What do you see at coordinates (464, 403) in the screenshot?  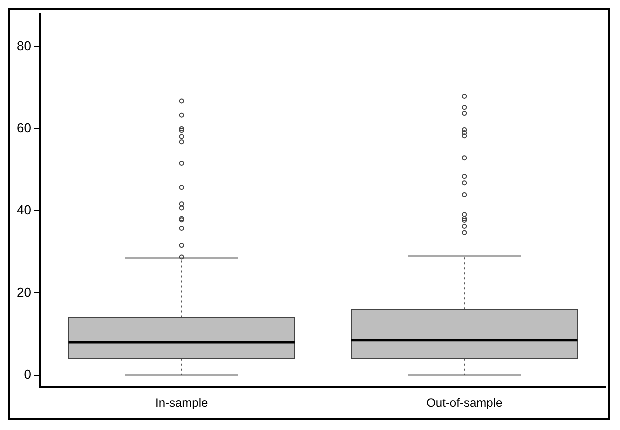 I see `x-tick-label: Out-of-sample` at bounding box center [464, 403].